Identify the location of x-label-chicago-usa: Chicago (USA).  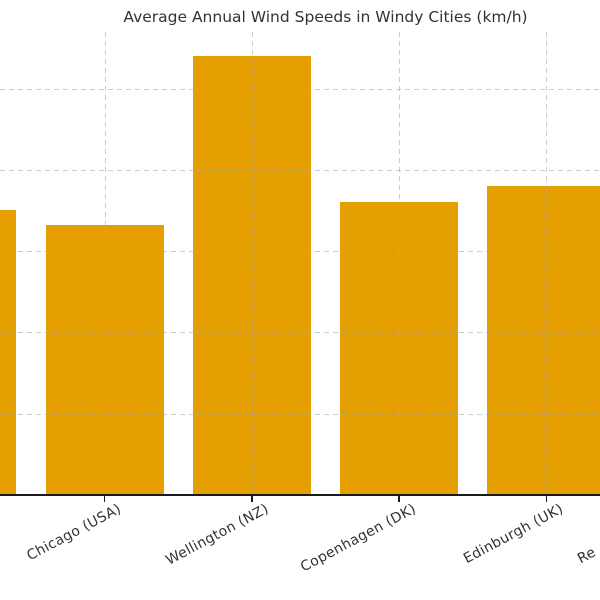
(74, 533).